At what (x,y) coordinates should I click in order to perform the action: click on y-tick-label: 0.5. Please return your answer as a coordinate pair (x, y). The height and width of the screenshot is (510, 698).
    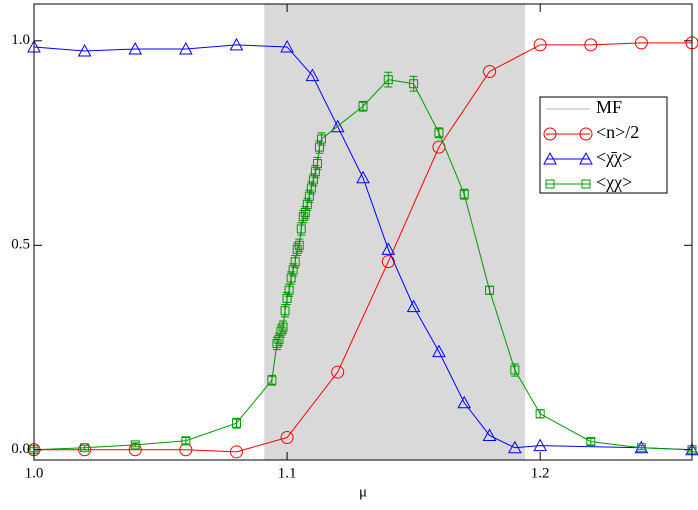
    Looking at the image, I should click on (20, 245).